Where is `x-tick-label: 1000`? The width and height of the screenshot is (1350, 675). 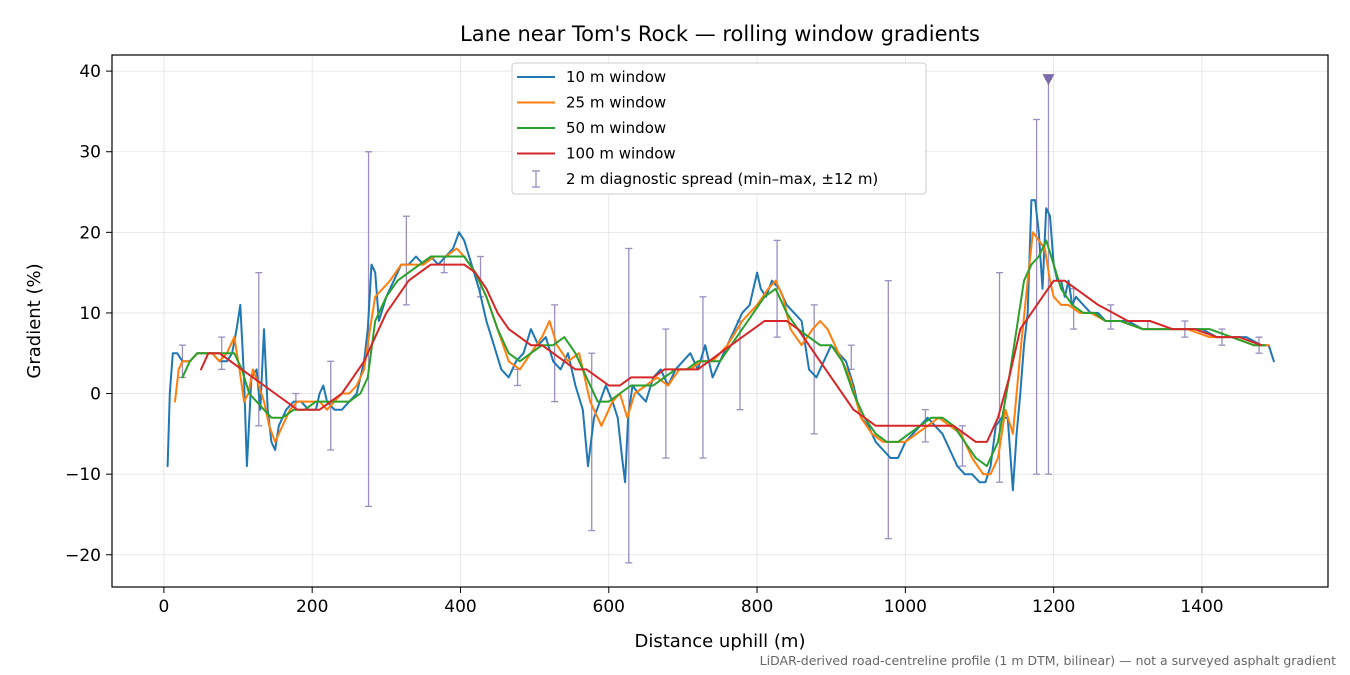
x-tick-label: 1000 is located at coordinates (905, 607).